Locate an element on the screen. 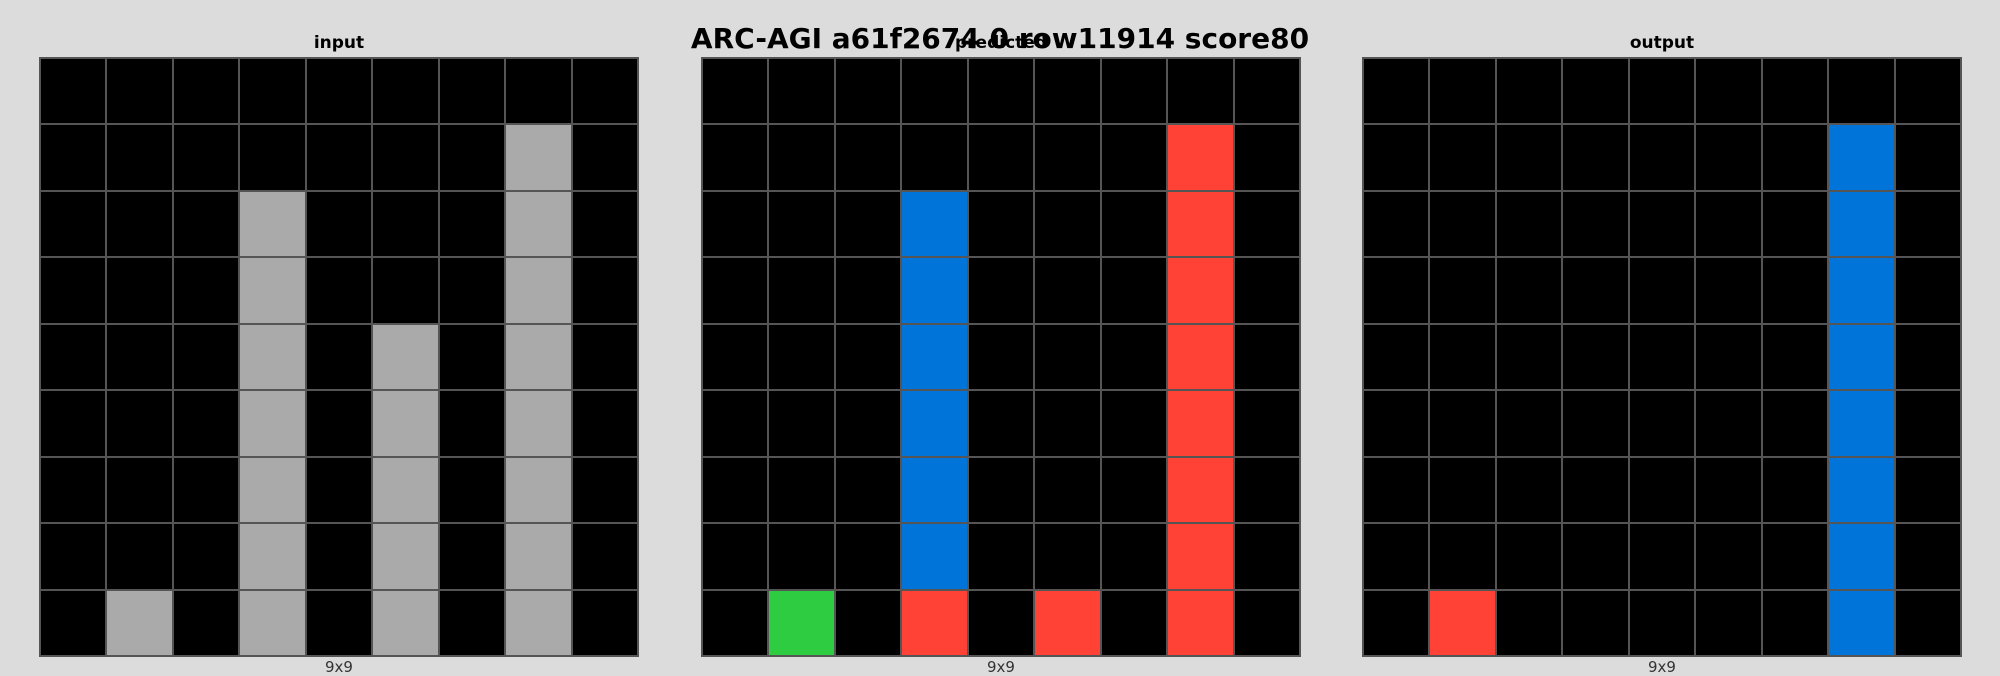 Image resolution: width=2000 pixels, height=676 pixels. predicted-grid-size: 9x9 is located at coordinates (1001, 667).